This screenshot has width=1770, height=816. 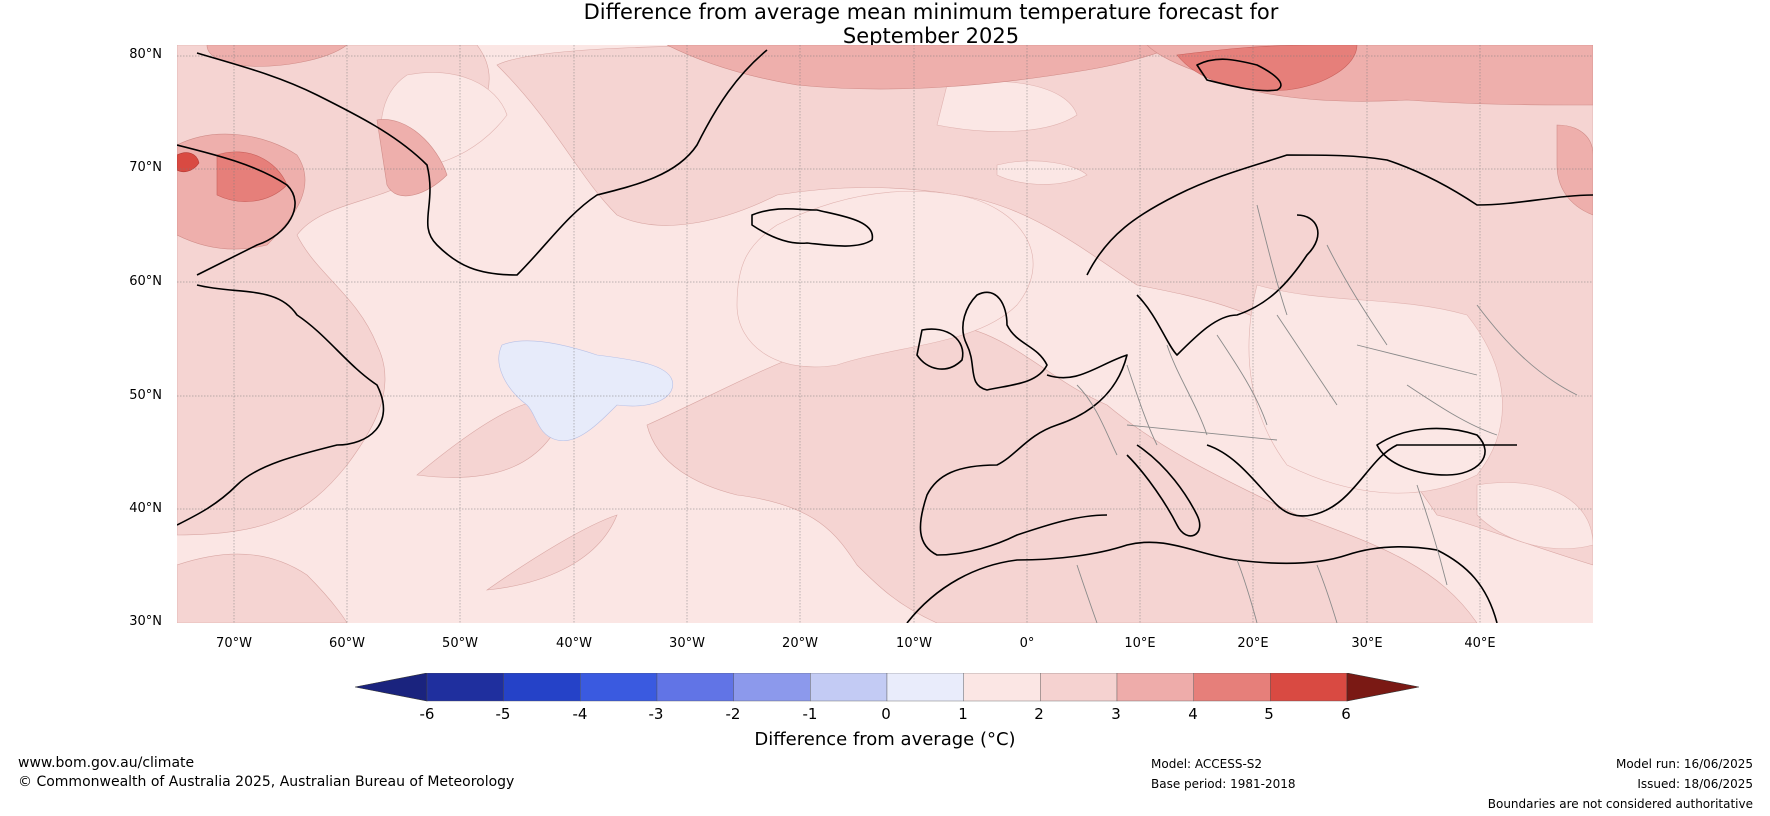 I want to click on italy-coast, so click(x=1163, y=490).